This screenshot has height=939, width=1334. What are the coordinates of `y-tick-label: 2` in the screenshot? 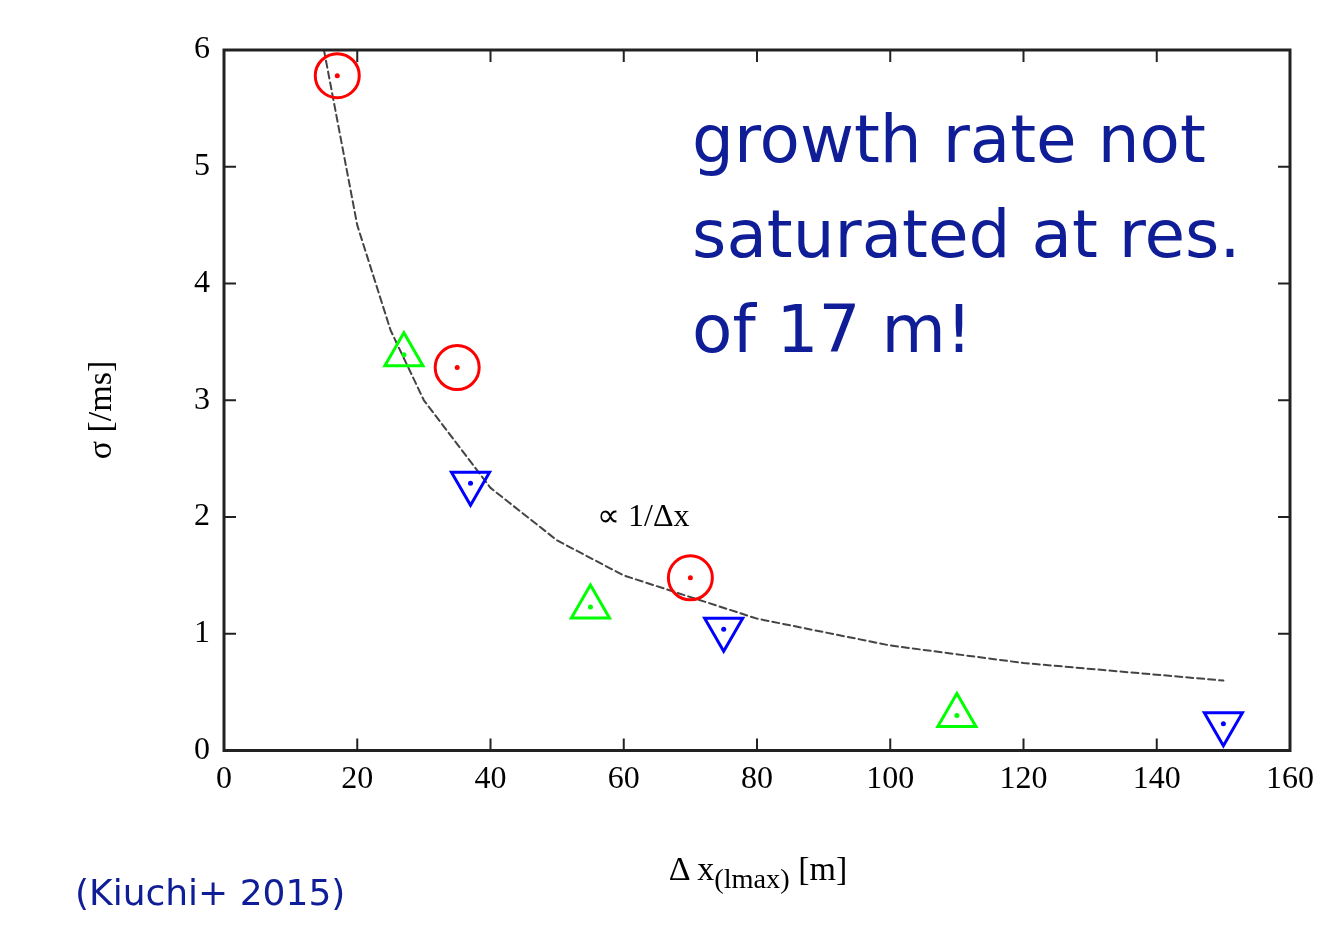 It's located at (202, 514).